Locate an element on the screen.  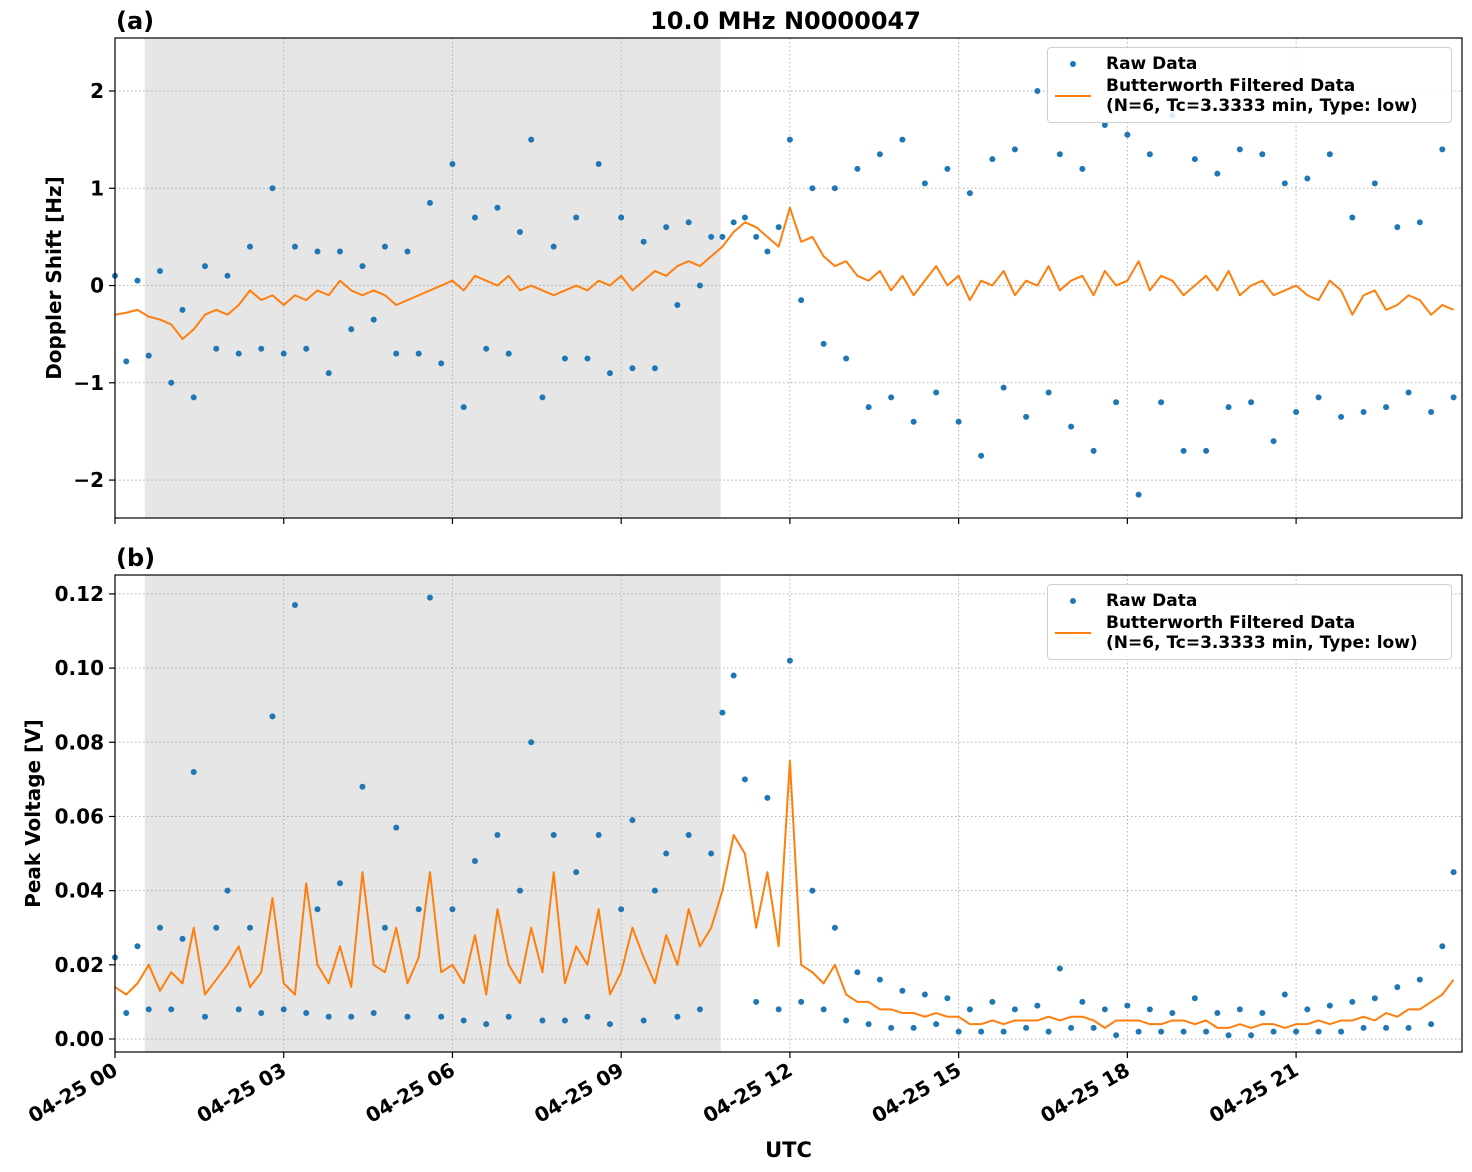
y-tick-label: 0.10 is located at coordinates (79, 668).